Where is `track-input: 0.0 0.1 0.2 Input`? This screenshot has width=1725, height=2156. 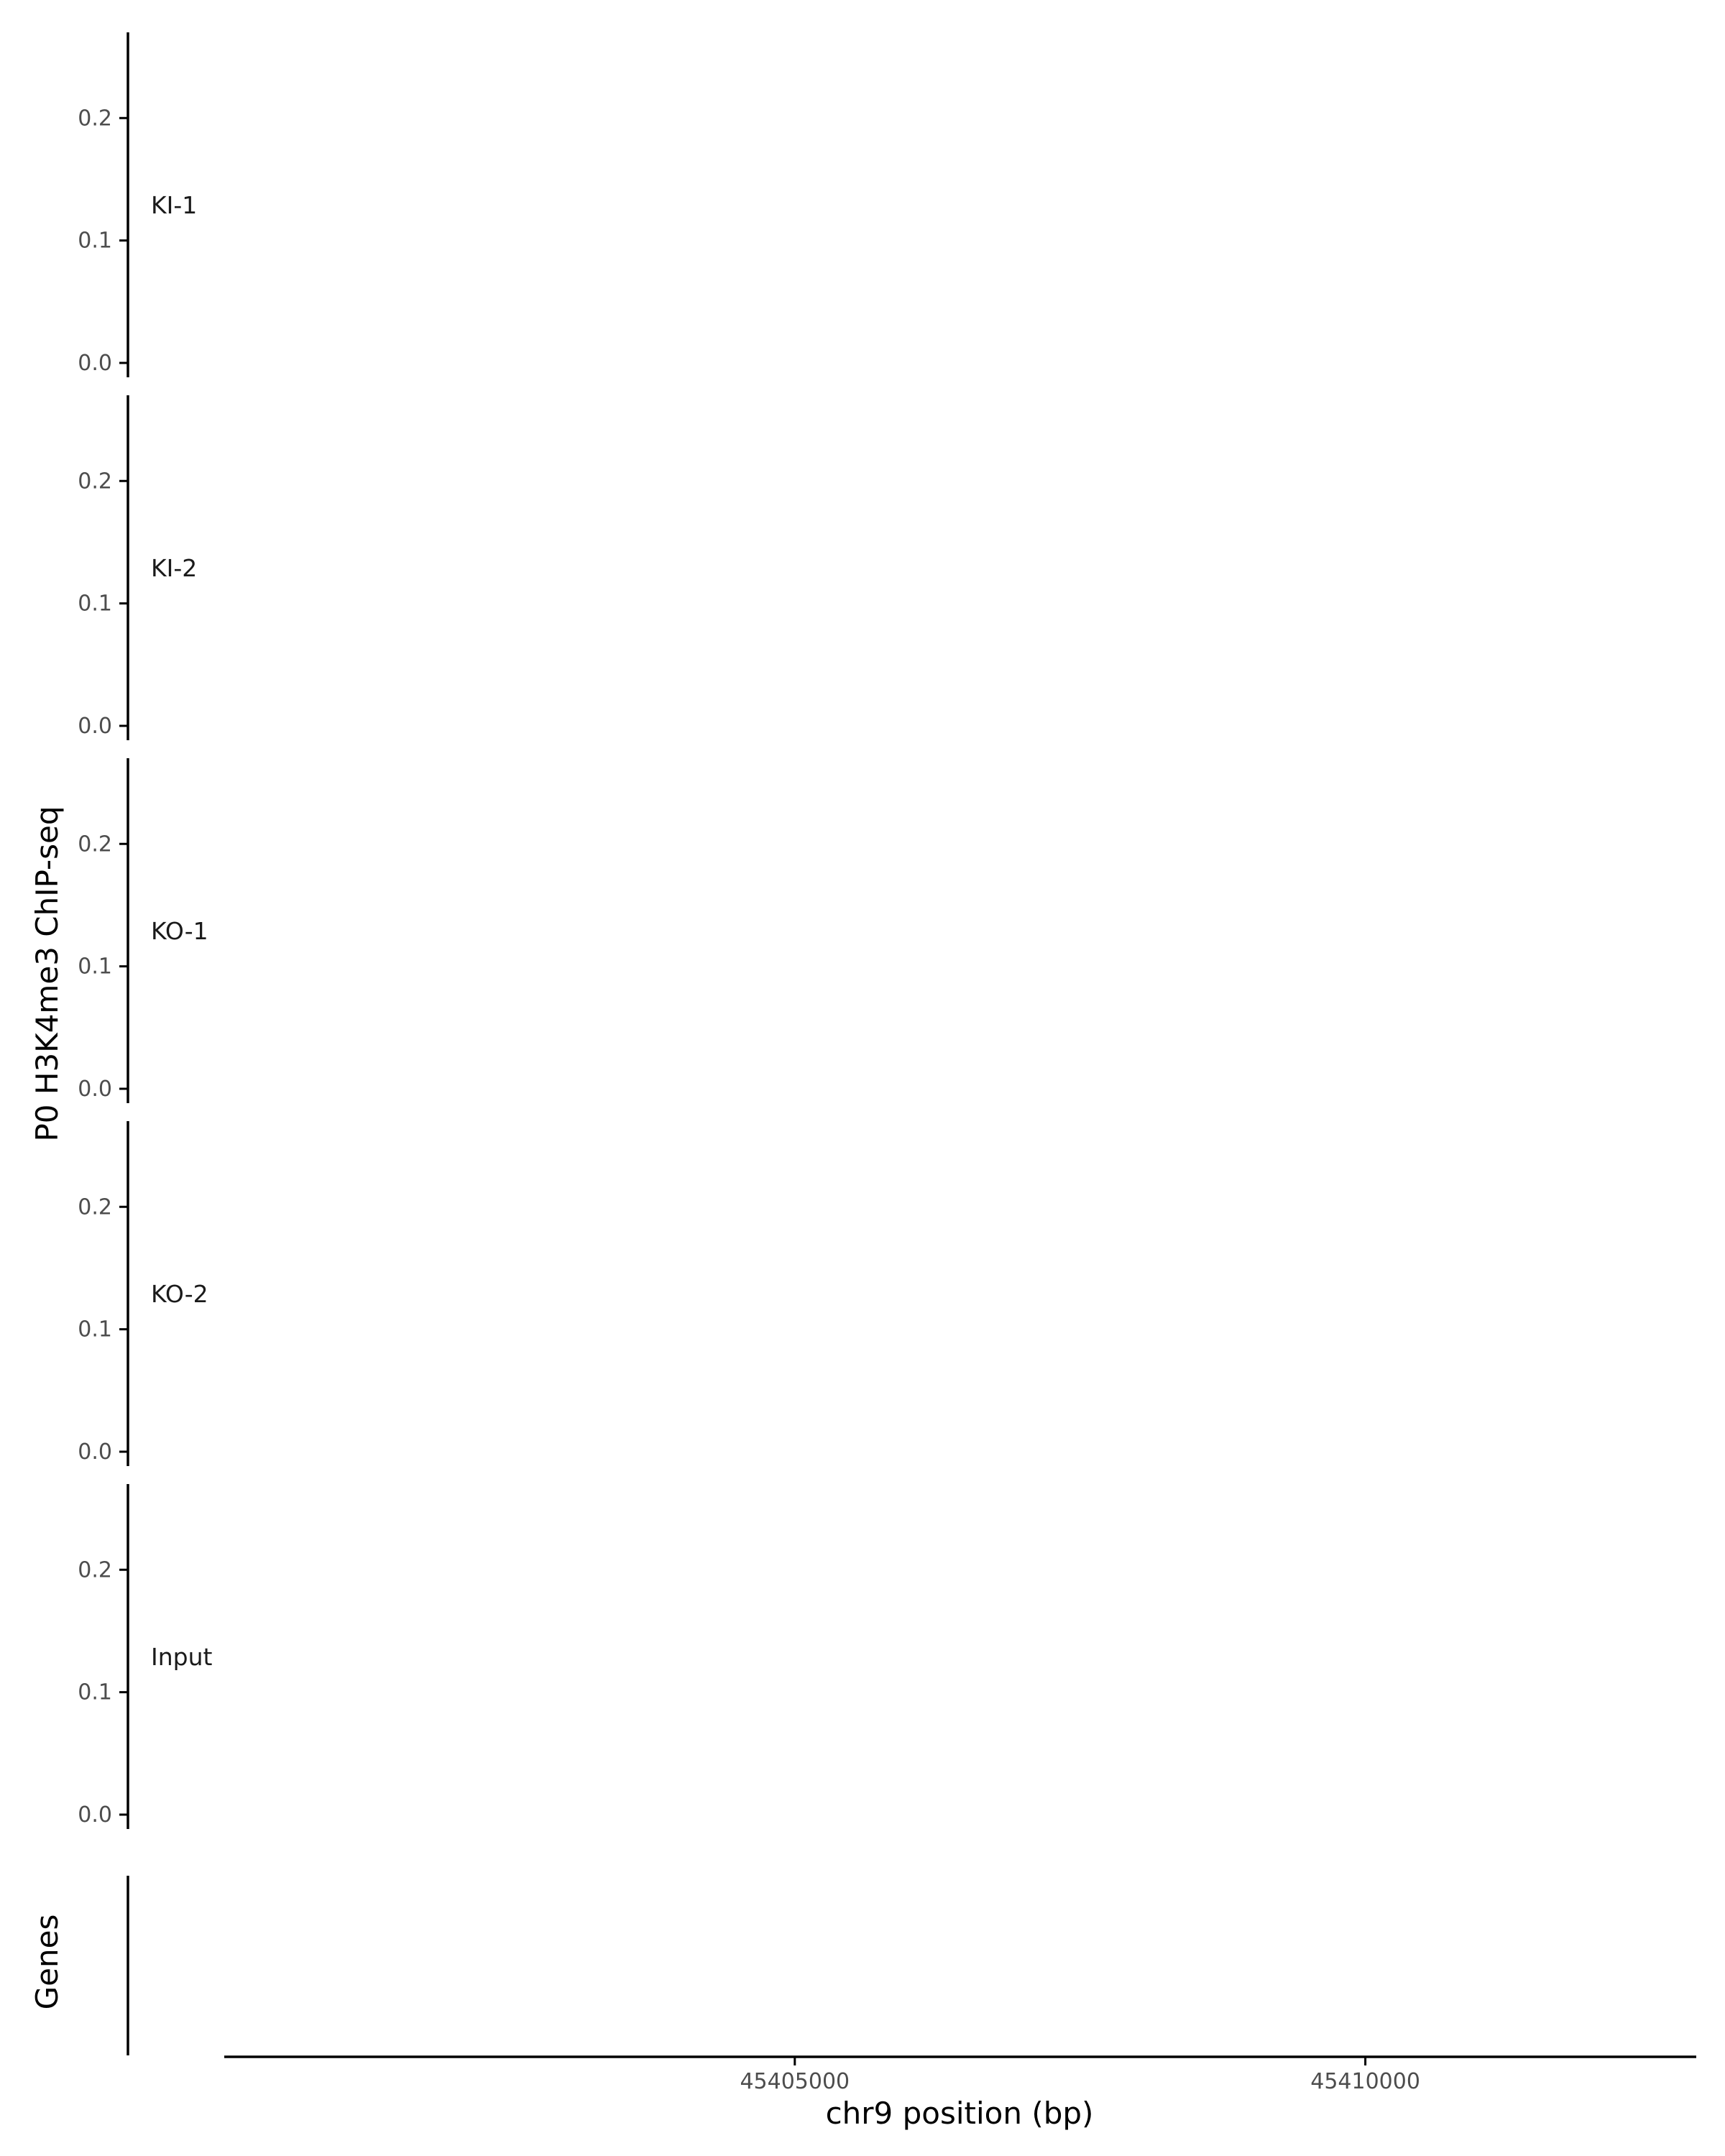
track-input: 0.0 0.1 0.2 Input is located at coordinates (145, 1657).